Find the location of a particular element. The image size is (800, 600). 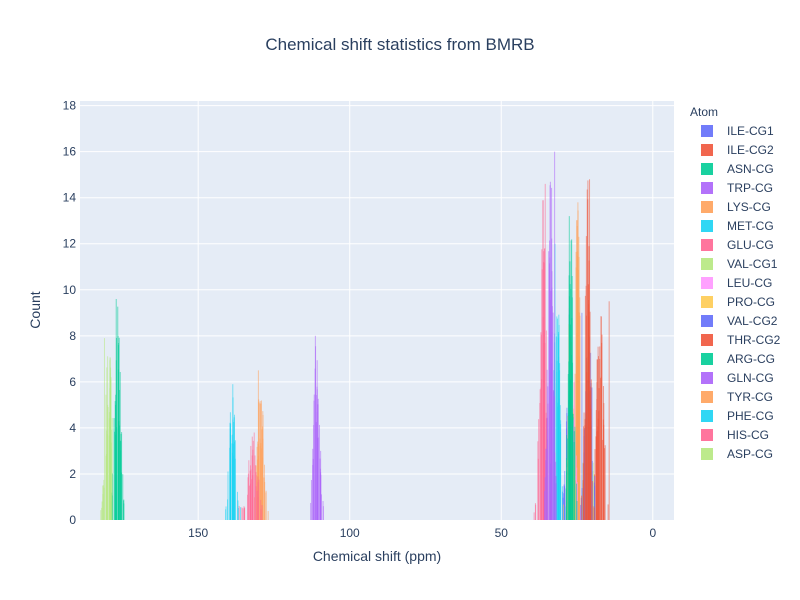

series-trp-cg is located at coordinates (317, 427).